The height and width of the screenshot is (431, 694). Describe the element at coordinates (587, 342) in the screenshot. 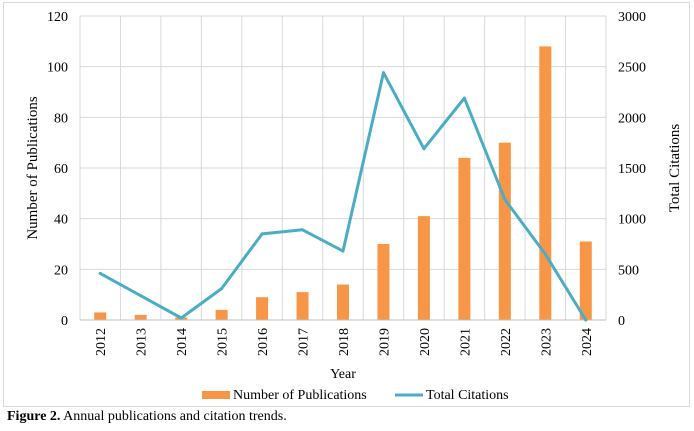

I see `x-tick-label: 2024` at that location.